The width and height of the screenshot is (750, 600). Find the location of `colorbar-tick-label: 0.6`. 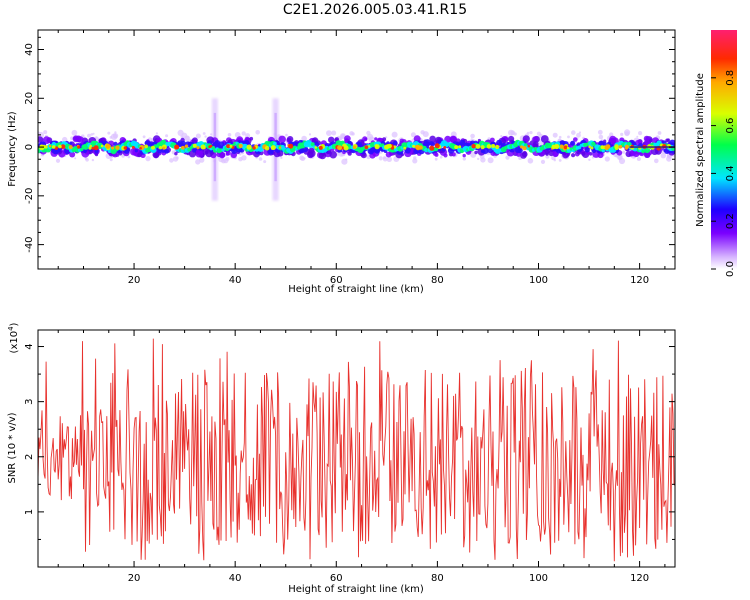

colorbar-tick-label: 0.6 is located at coordinates (730, 126).